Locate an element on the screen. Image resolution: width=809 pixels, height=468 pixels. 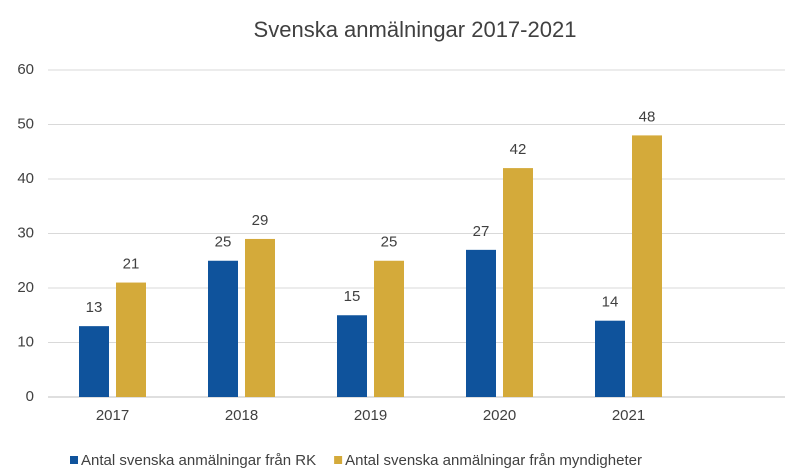
data-label: 13 is located at coordinates (94, 307).